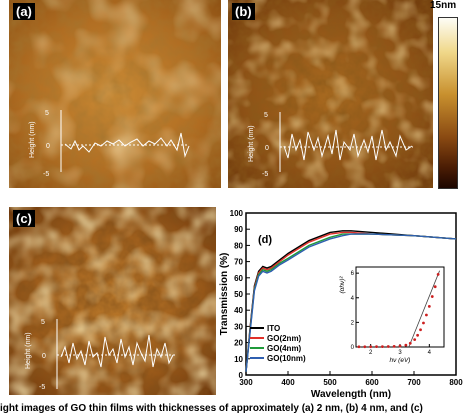 The height and width of the screenshot is (416, 474). Describe the element at coordinates (353, 274) in the screenshot. I see `inset-y-tick-label: 6` at that location.